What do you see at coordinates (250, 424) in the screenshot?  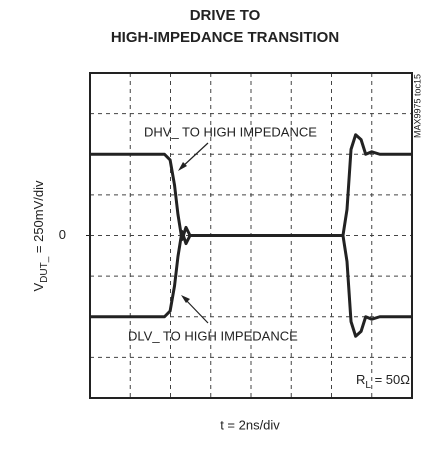 I see `x-axis-label: t = 2ns/div` at bounding box center [250, 424].